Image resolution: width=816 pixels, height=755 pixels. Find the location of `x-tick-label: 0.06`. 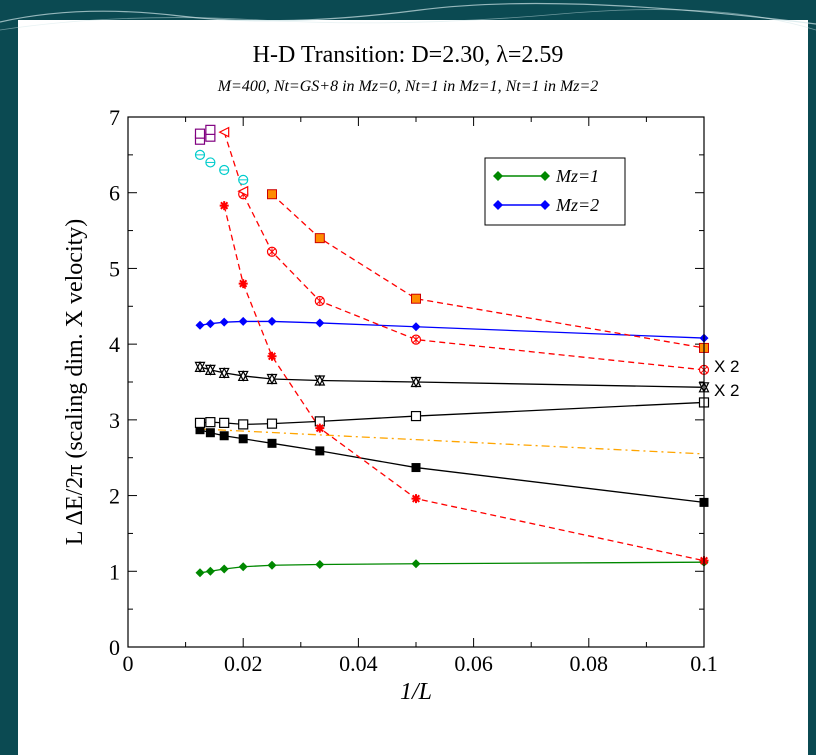

x-tick-label: 0.06 is located at coordinates (473, 663).